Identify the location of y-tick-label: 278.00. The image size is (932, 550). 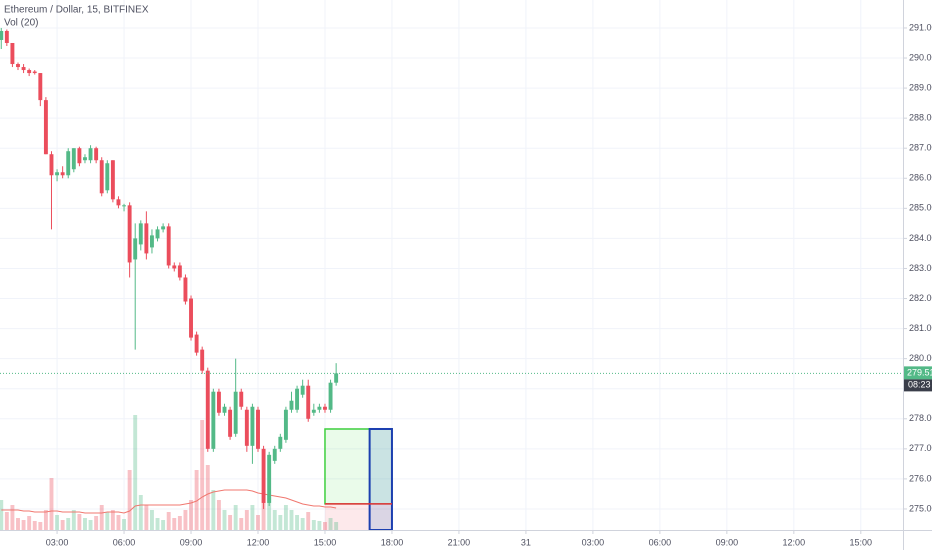
(920, 418).